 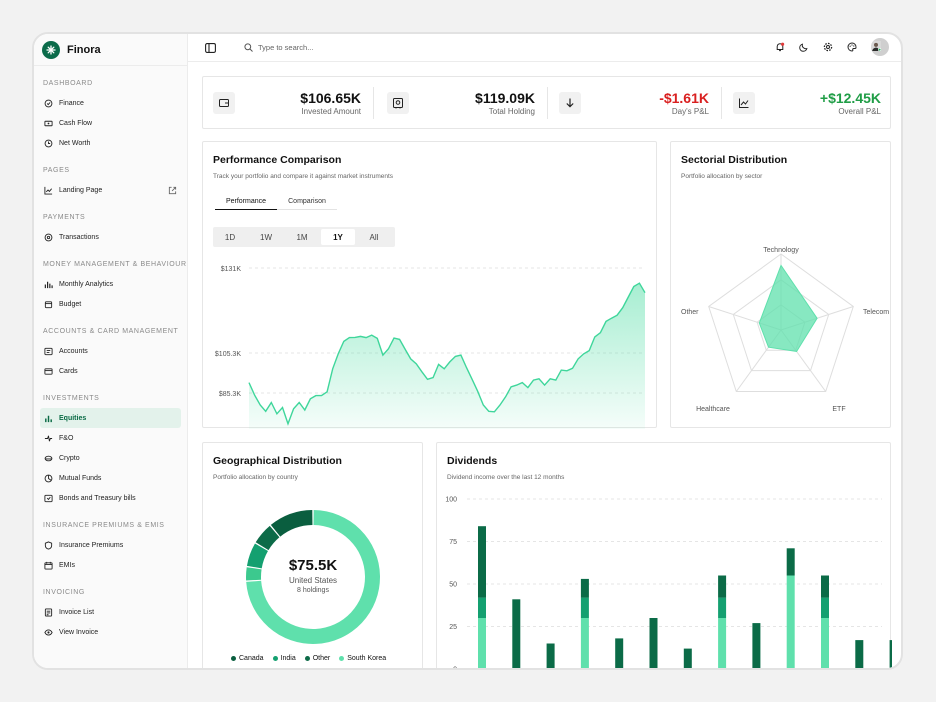 What do you see at coordinates (110, 237) in the screenshot?
I see `sidebar-item-transactions: Transactions` at bounding box center [110, 237].